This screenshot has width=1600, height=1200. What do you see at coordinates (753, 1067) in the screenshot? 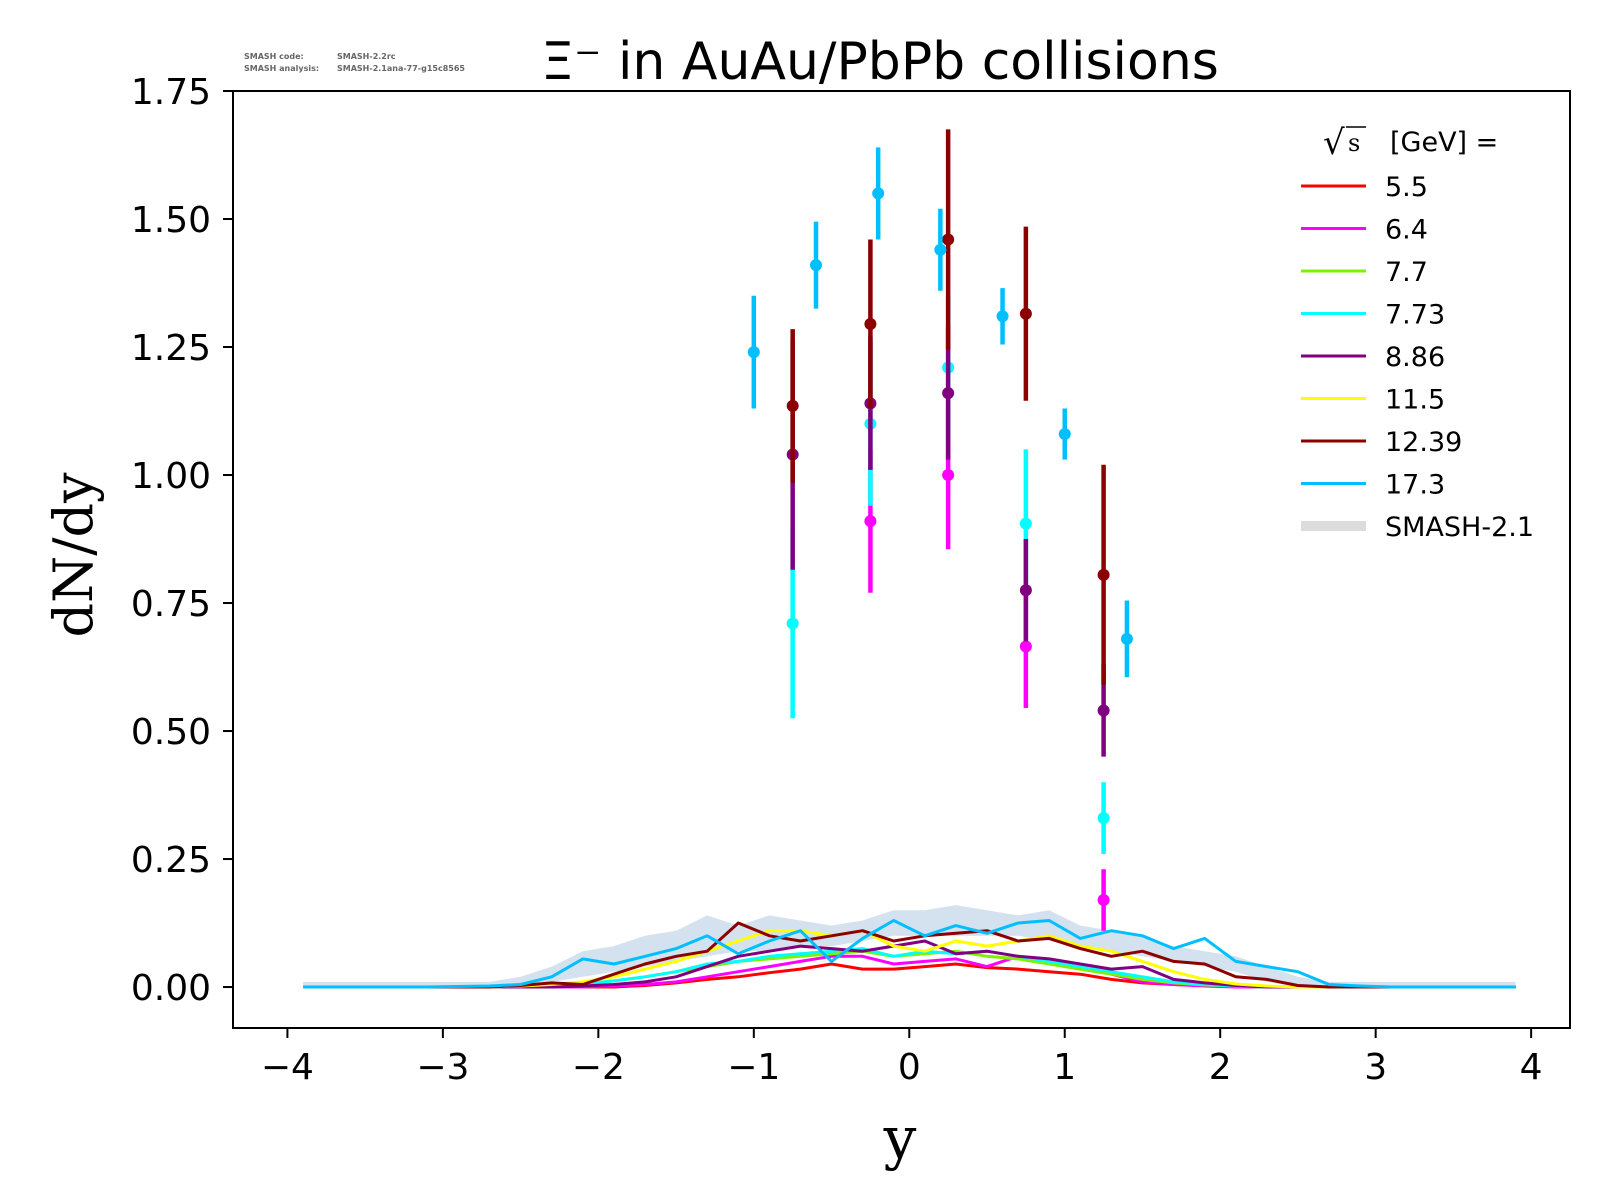
I see `x-tick-label: −1` at bounding box center [753, 1067].